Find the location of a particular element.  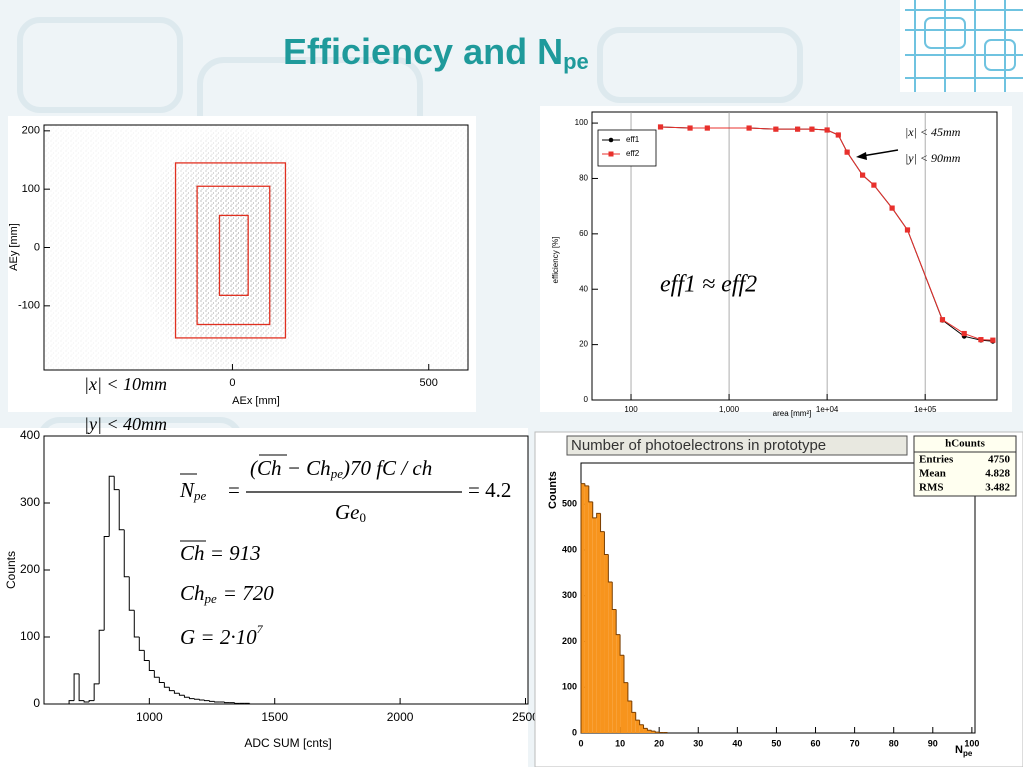

y-axis-label: AEy [mm] is located at coordinates (14, 247).